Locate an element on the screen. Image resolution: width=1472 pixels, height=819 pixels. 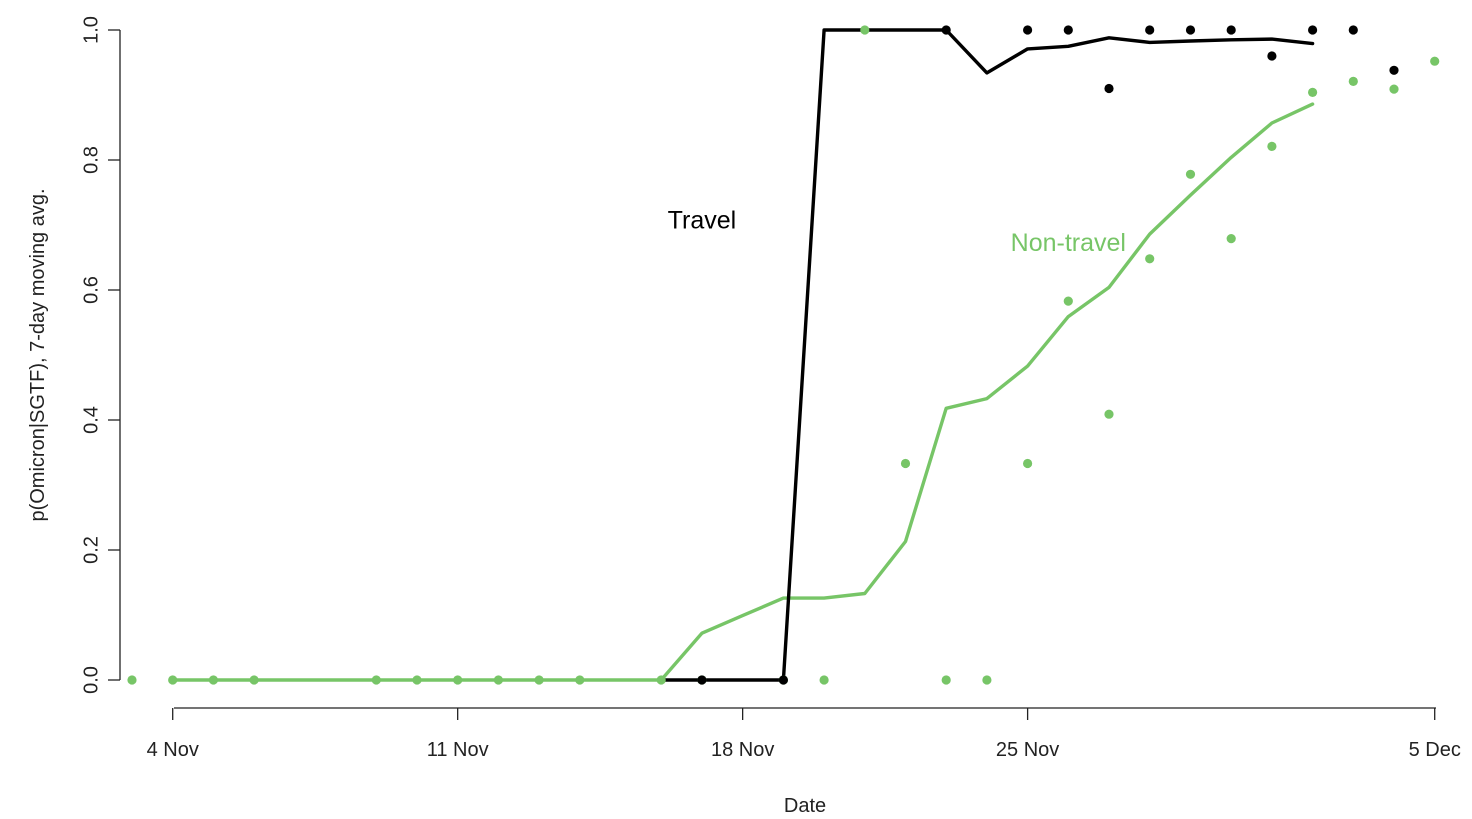
x-tick-label: 11 Nov is located at coordinates (458, 750).